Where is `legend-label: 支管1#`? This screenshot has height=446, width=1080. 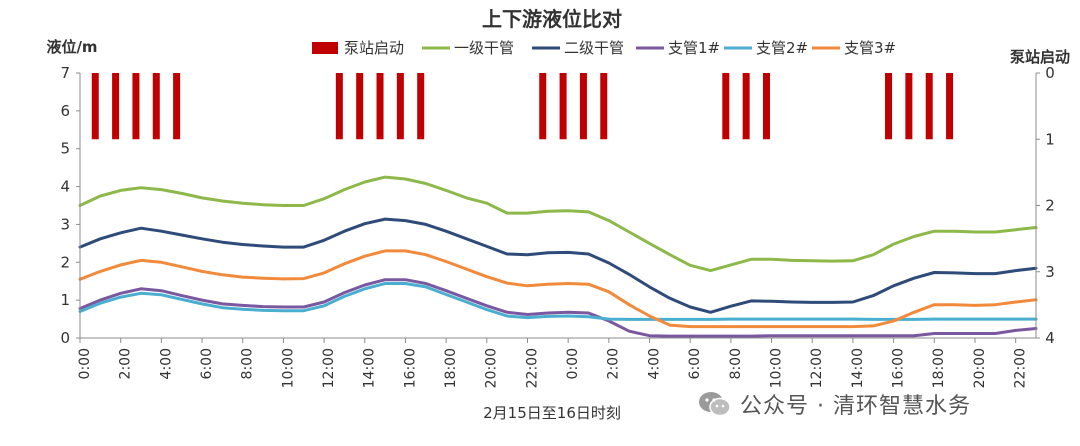 legend-label: 支管1# is located at coordinates (694, 48).